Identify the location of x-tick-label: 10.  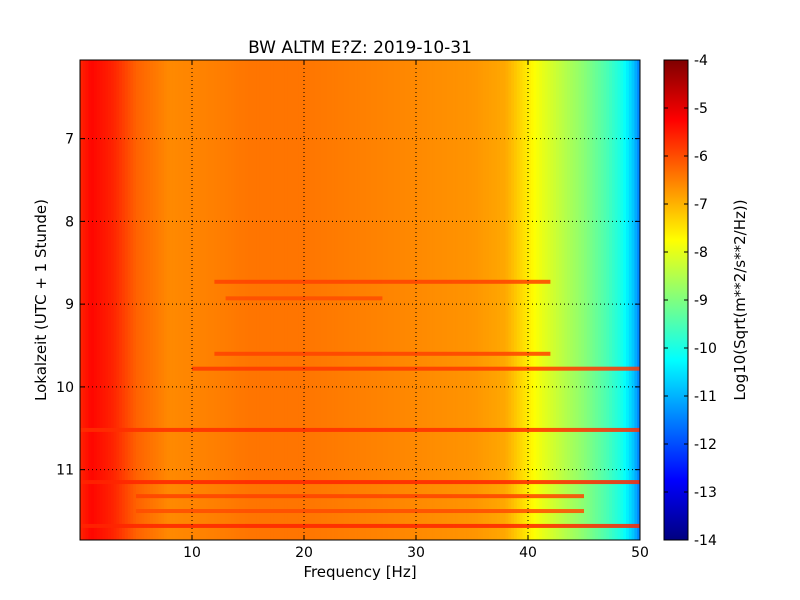
(192, 553).